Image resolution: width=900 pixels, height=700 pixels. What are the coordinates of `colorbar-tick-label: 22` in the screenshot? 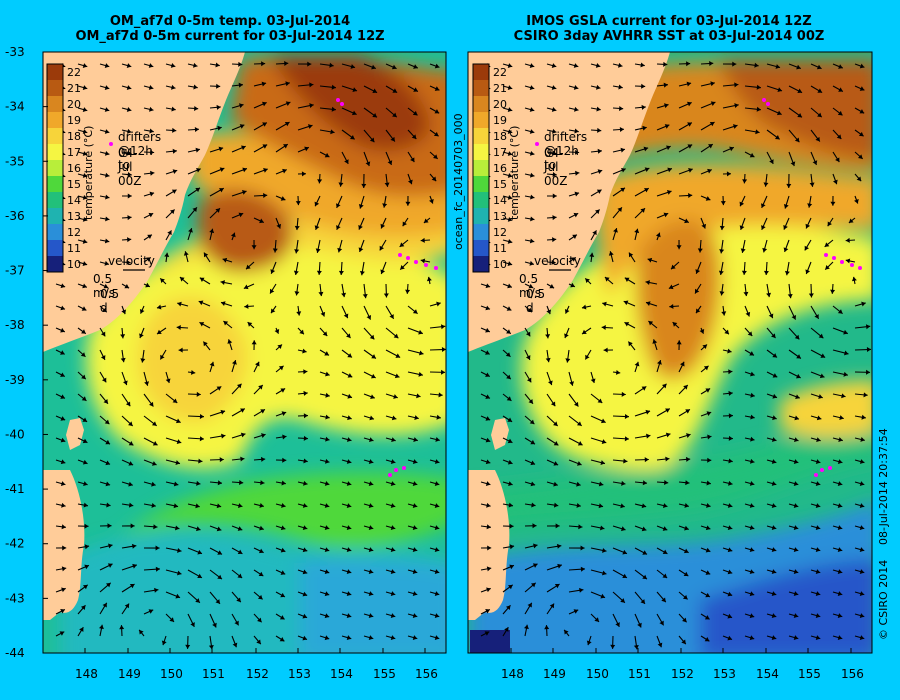 It's located at (500, 72).